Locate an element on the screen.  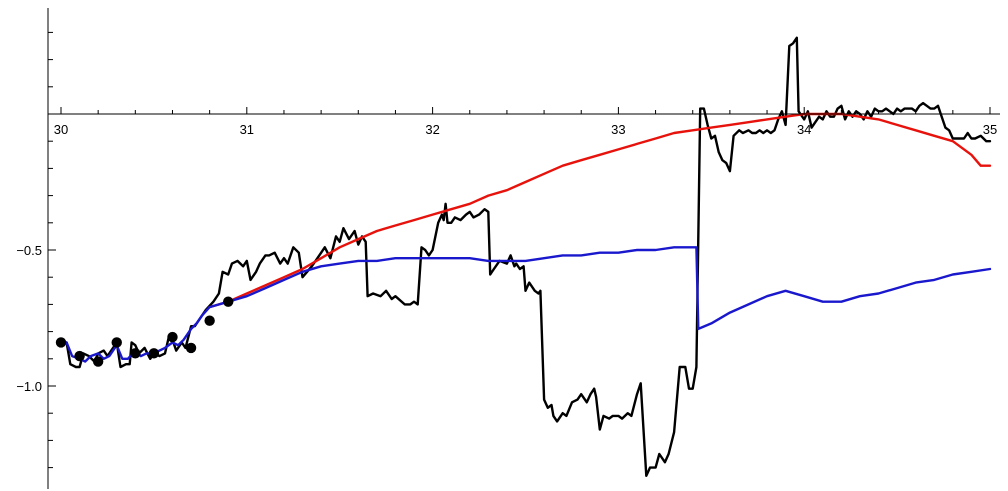
x-tick-label: 30 is located at coordinates (61, 129).